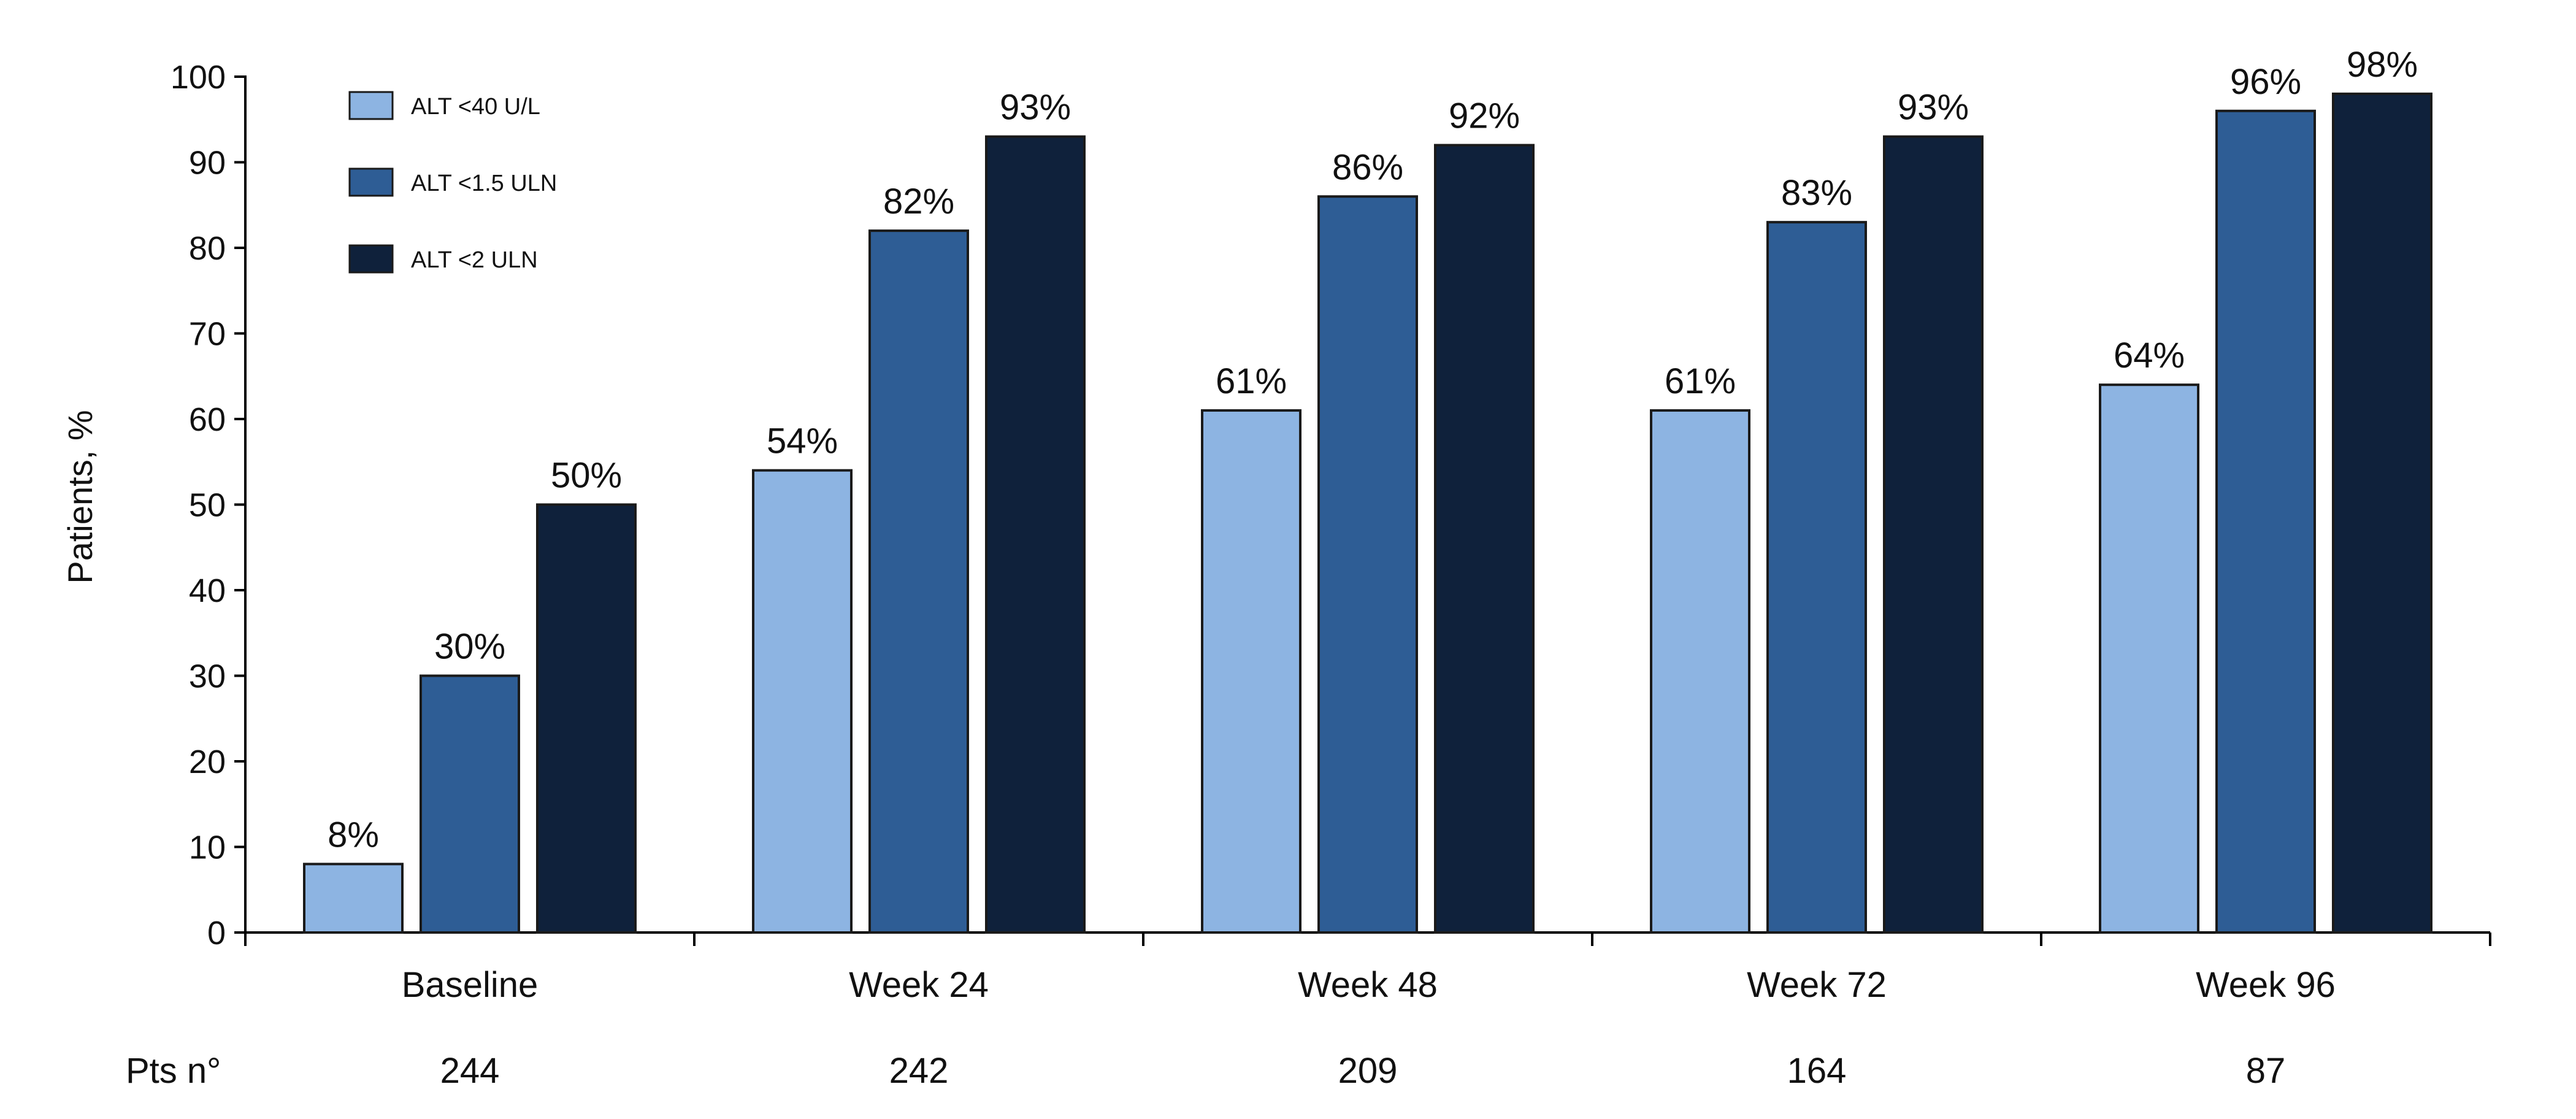  Describe the element at coordinates (207, 334) in the screenshot. I see `y-tick-label: 70` at that location.